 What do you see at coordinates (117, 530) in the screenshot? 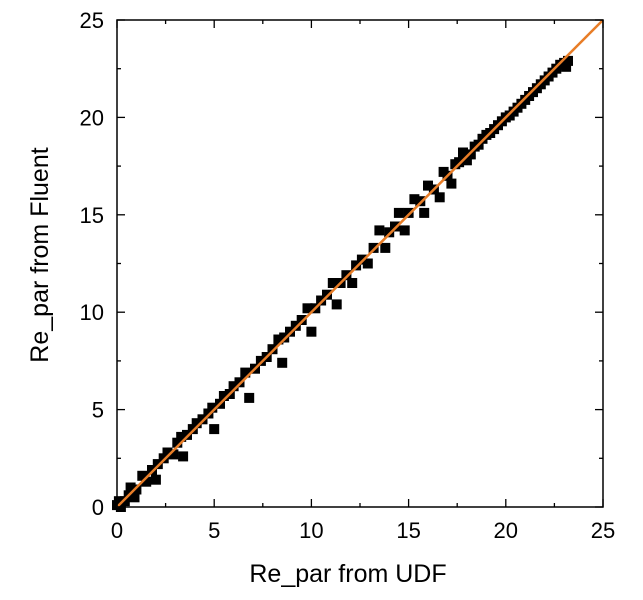
I see `x-tick-label: 0` at bounding box center [117, 530].